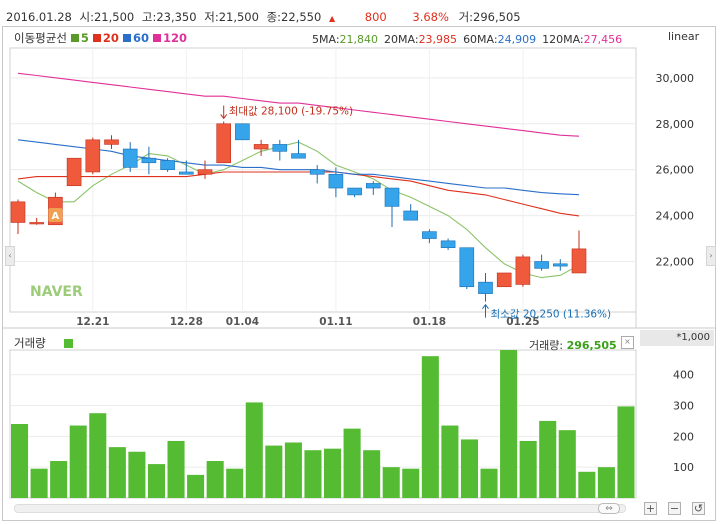 The width and height of the screenshot is (720, 524). What do you see at coordinates (326, 39) in the screenshot?
I see `ma-value-label: 5MA:` at bounding box center [326, 39].